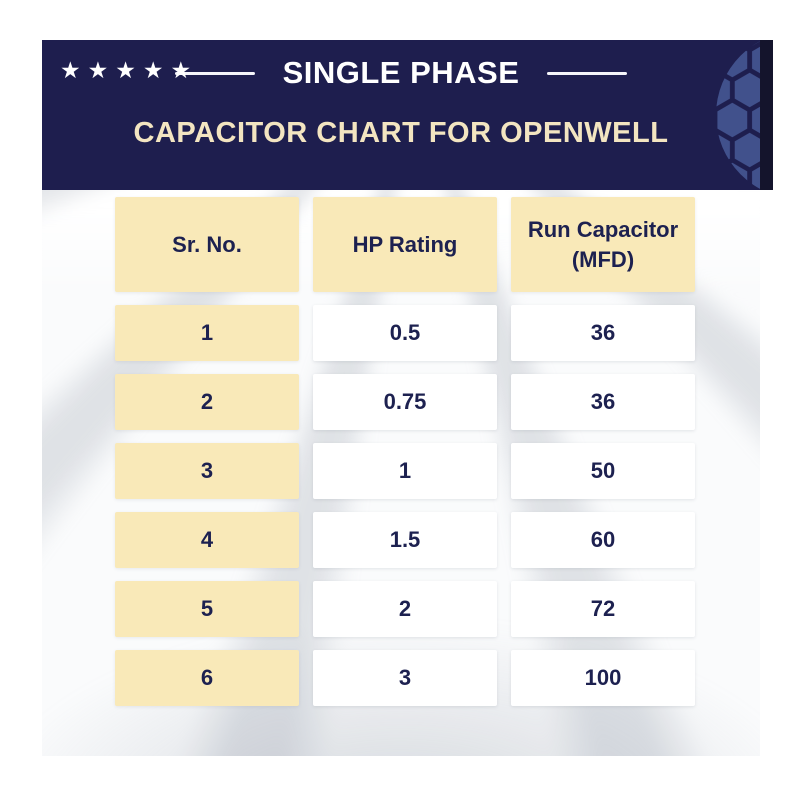  I want to click on row5-sr-no: 5, so click(207, 609).